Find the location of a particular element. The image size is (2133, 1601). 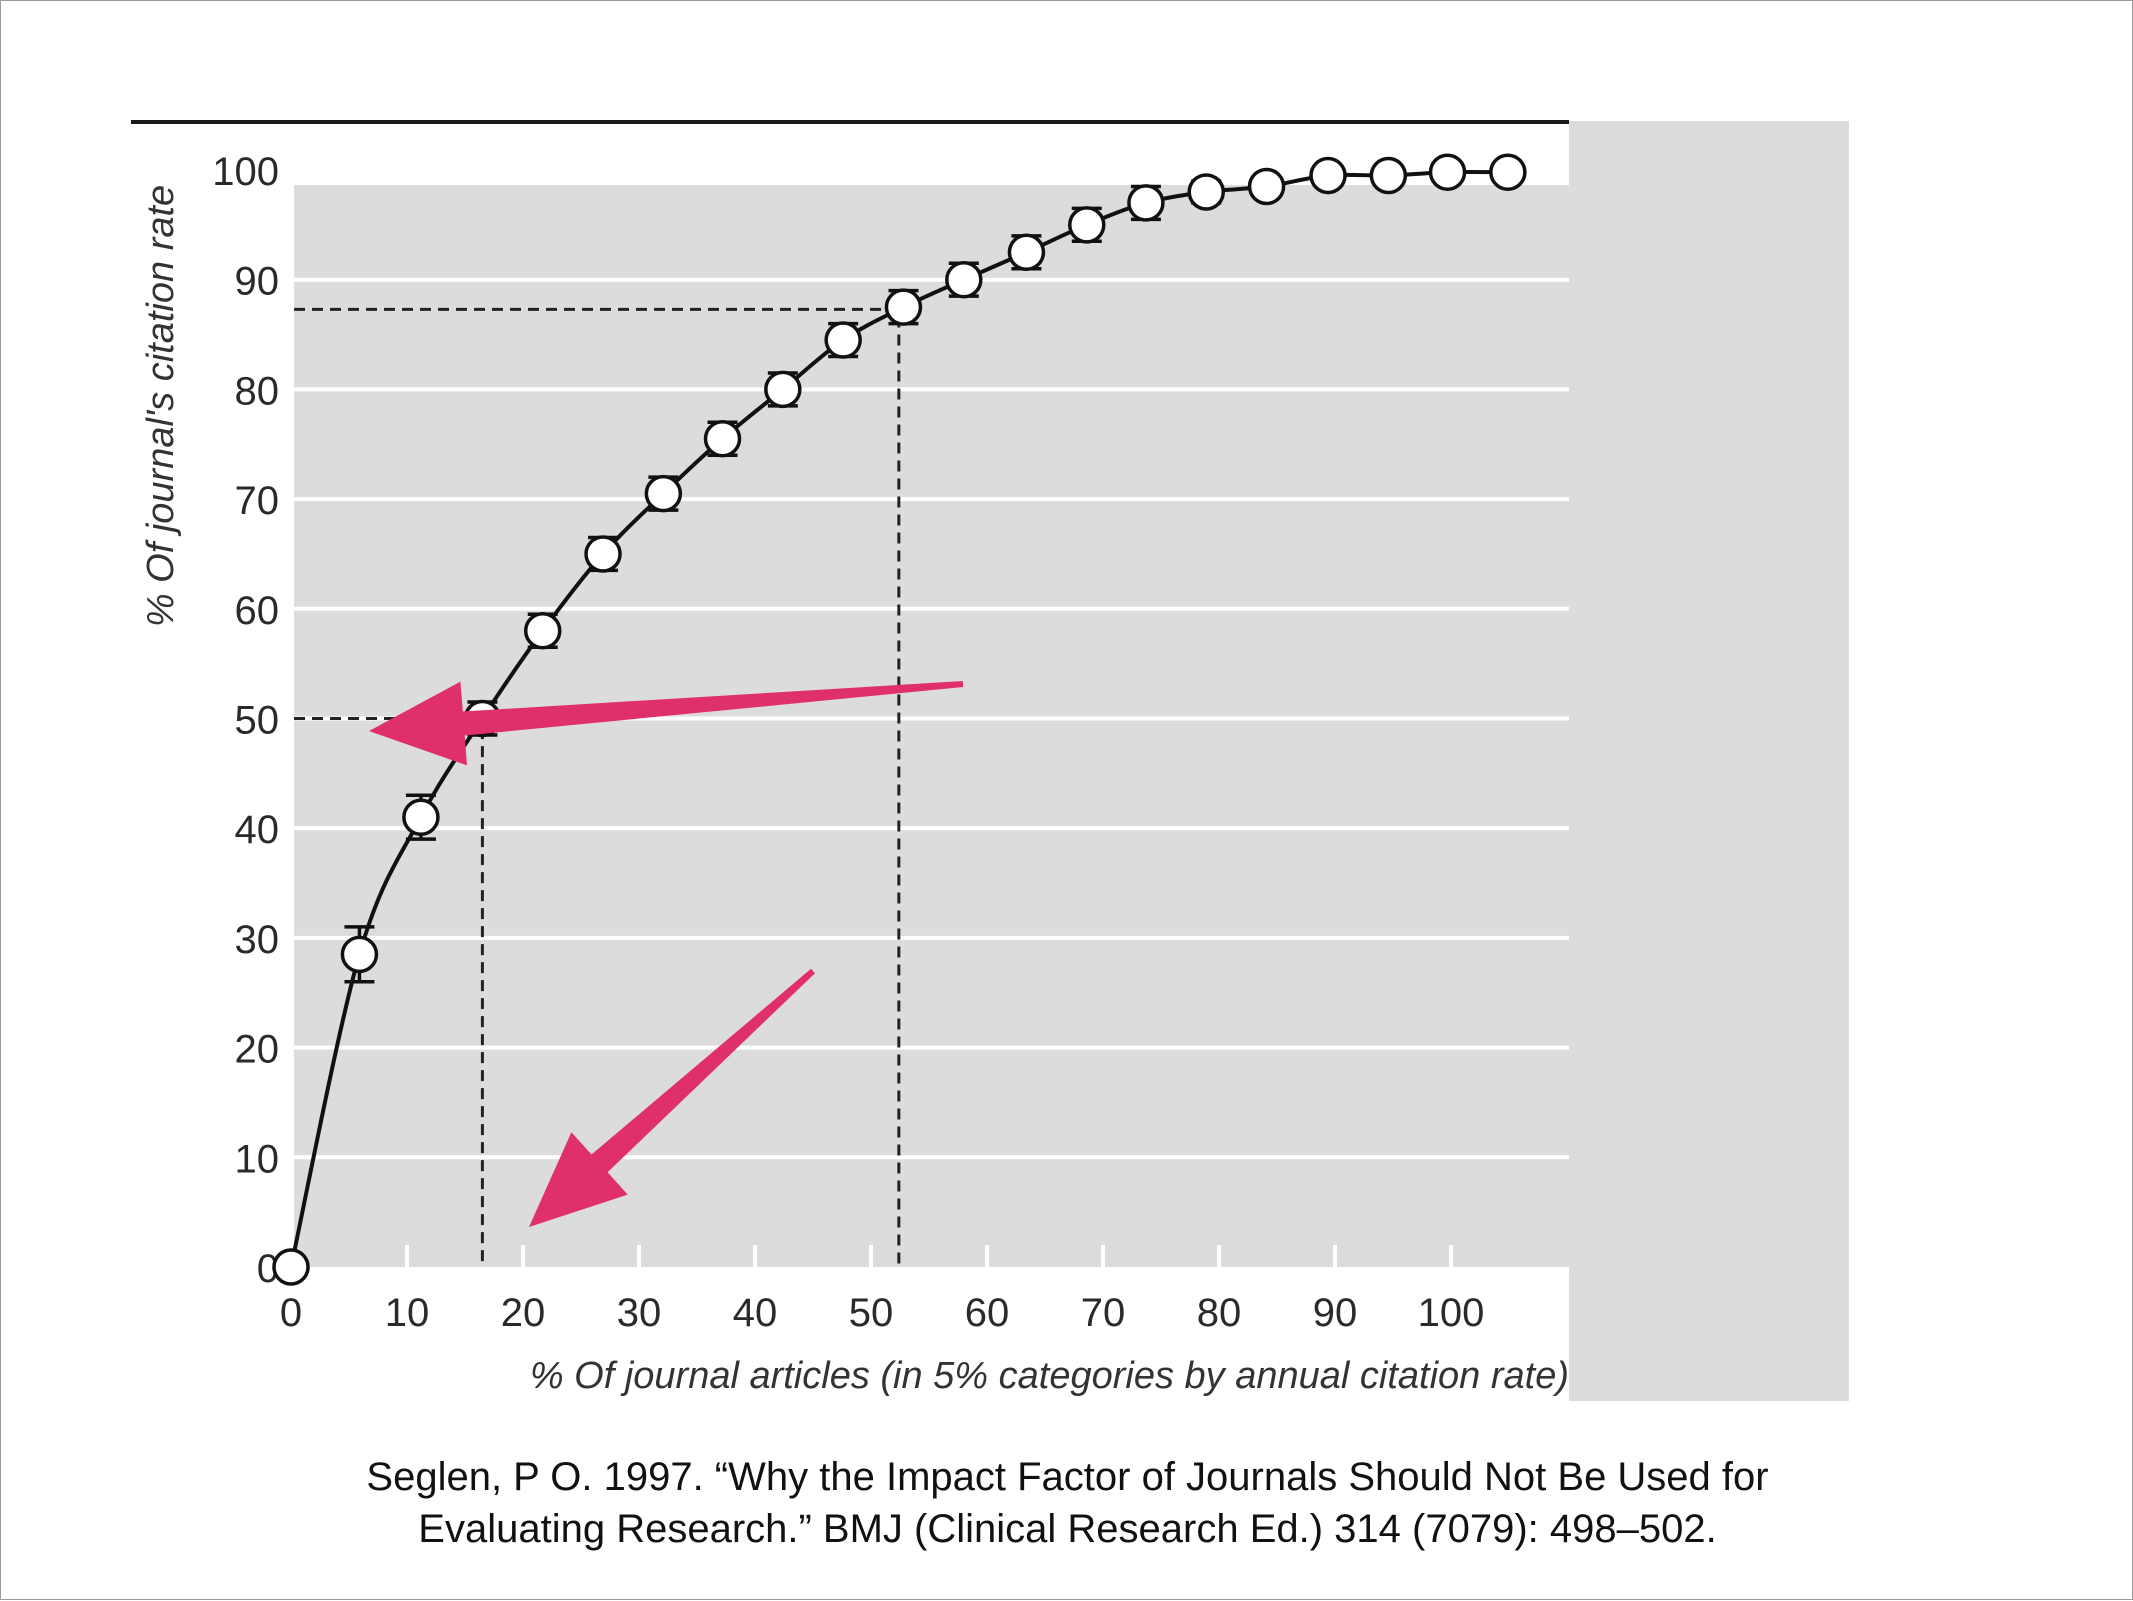

x-tick-label: 100 is located at coordinates (1451, 1313).